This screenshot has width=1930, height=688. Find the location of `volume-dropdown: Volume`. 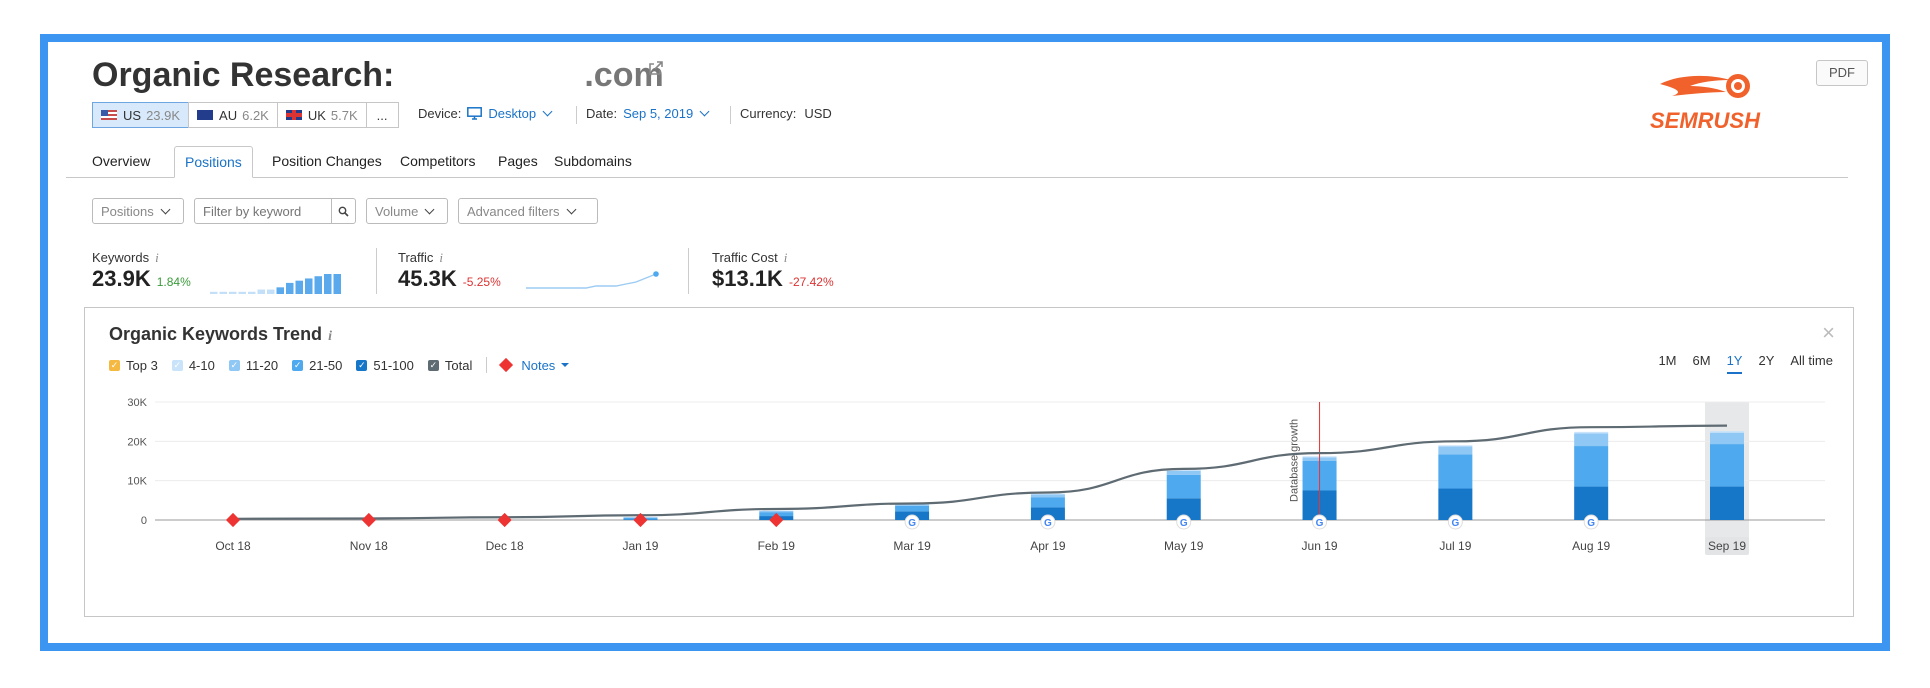

volume-dropdown: Volume is located at coordinates (407, 211).